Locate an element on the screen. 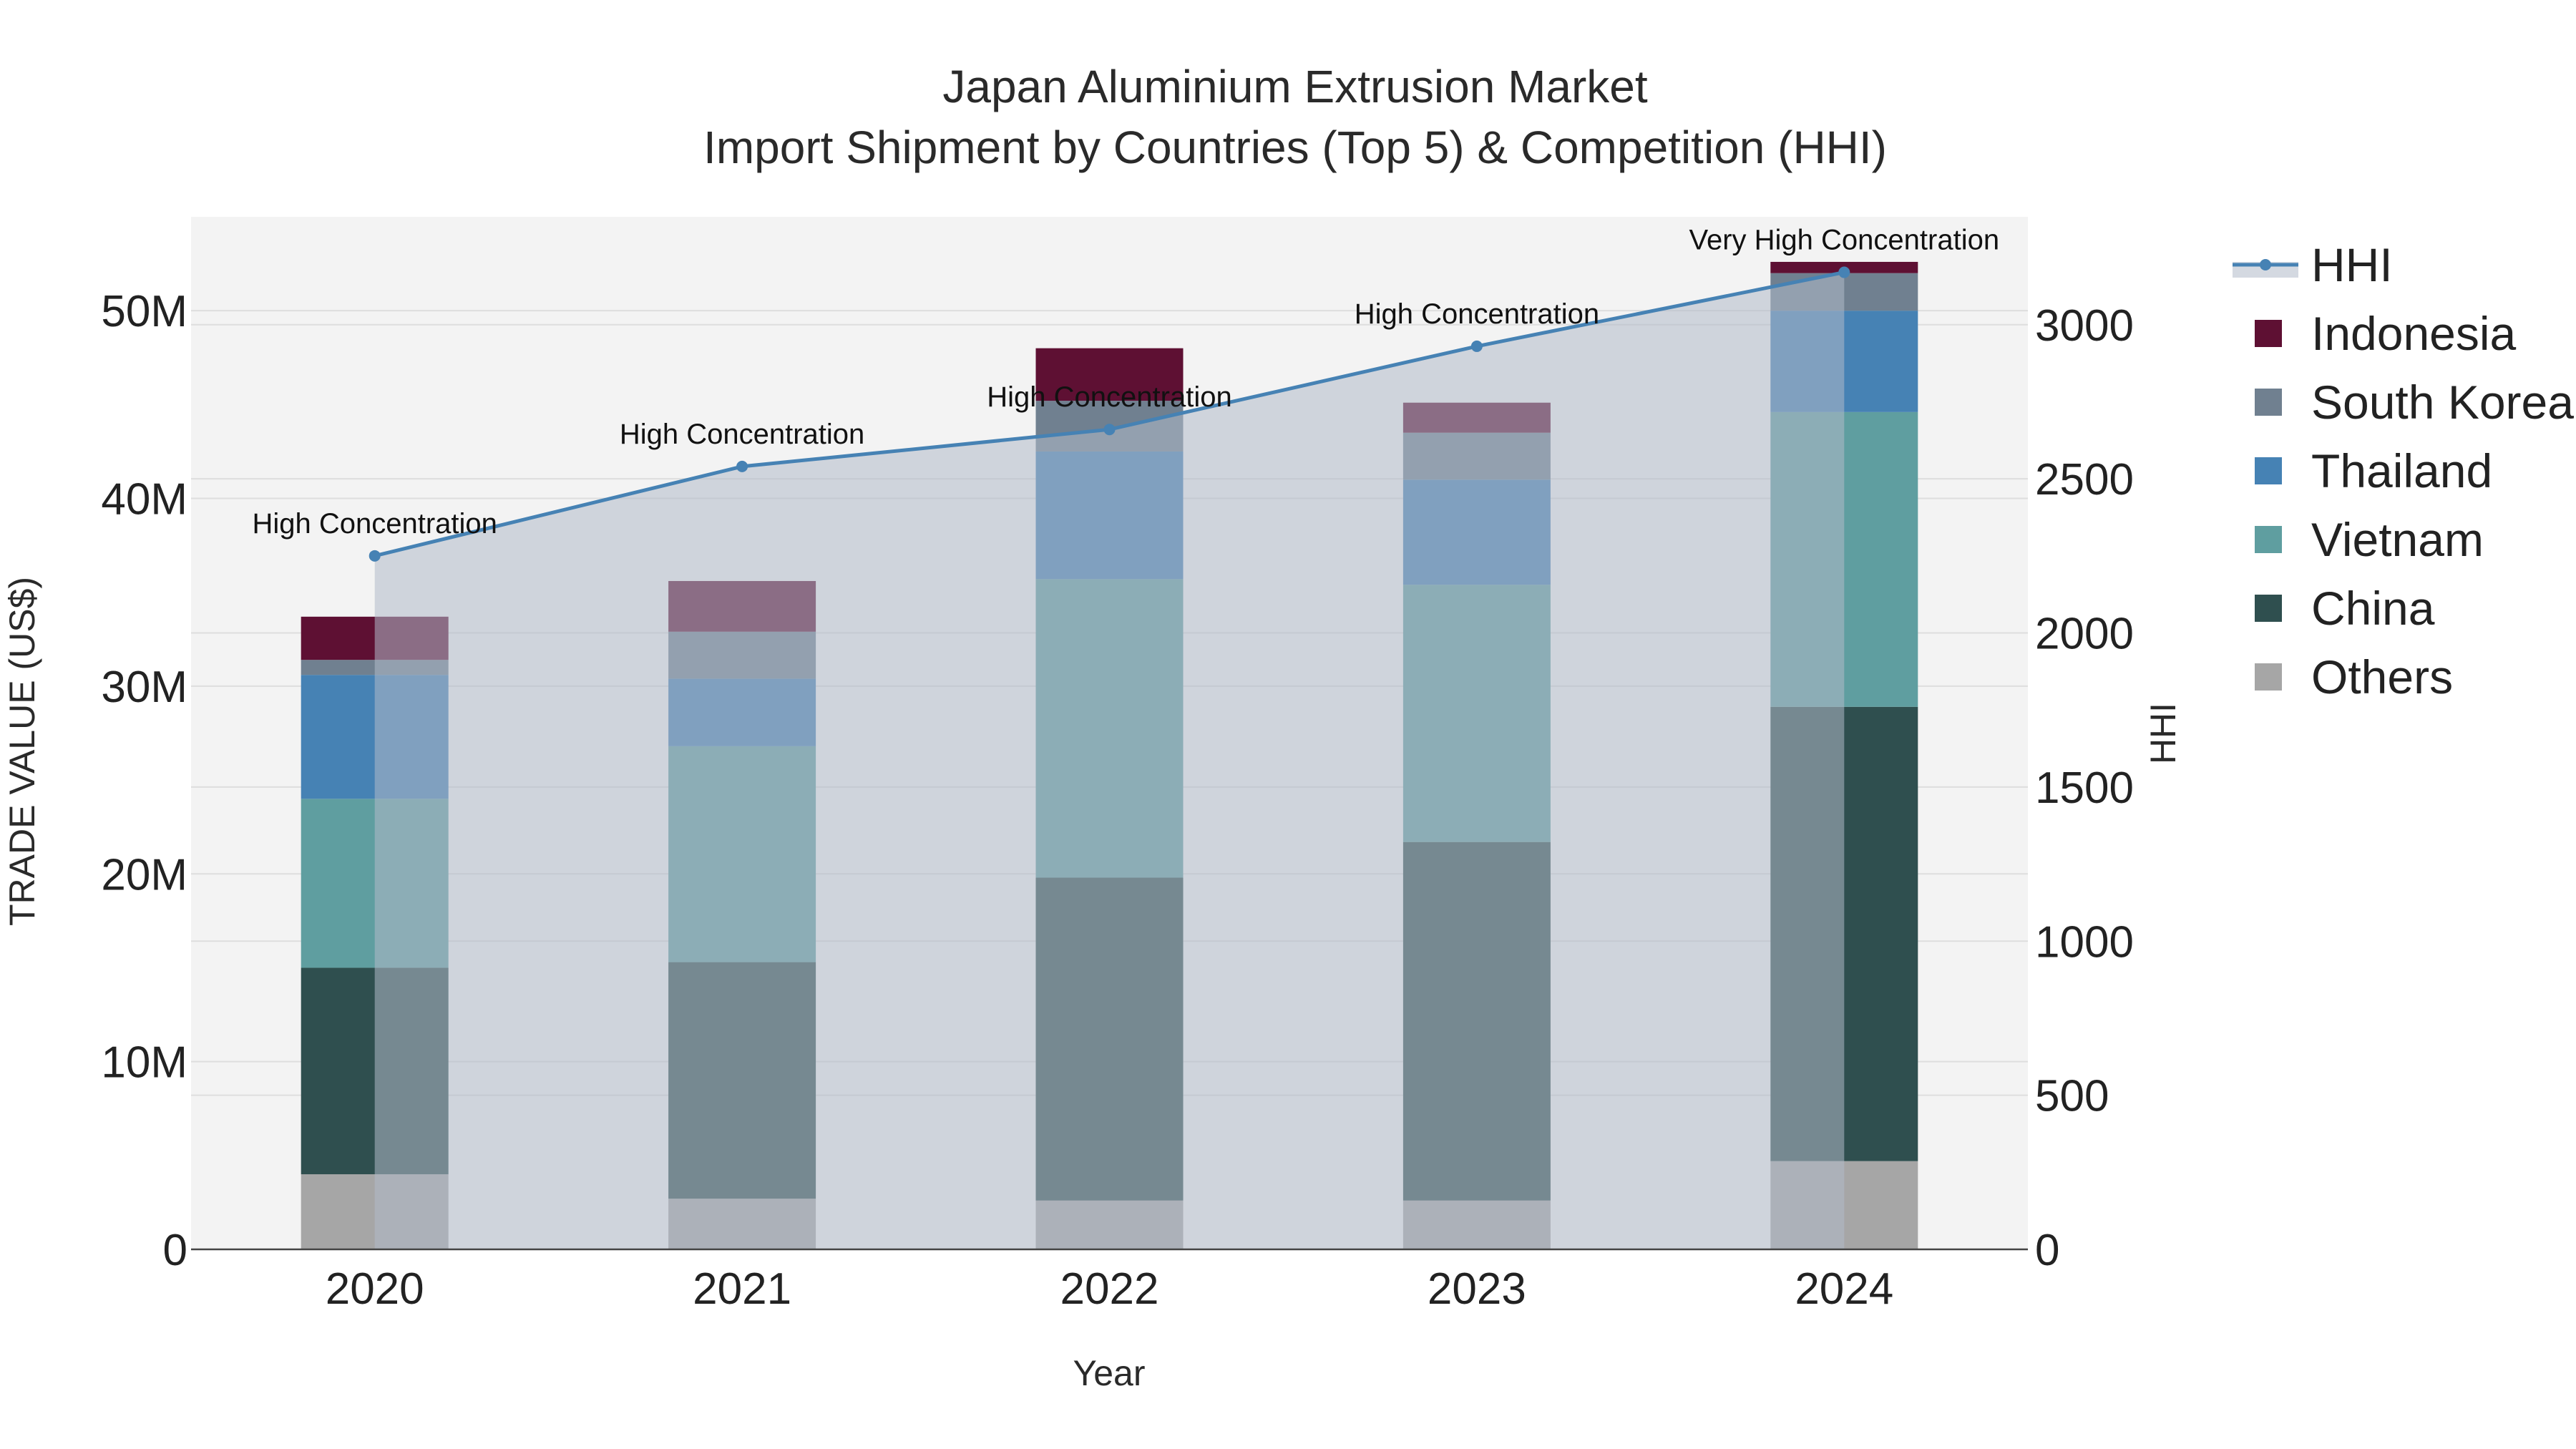 This screenshot has height=1449, width=2576. legend-label-thailand: Thailand is located at coordinates (2401, 470).